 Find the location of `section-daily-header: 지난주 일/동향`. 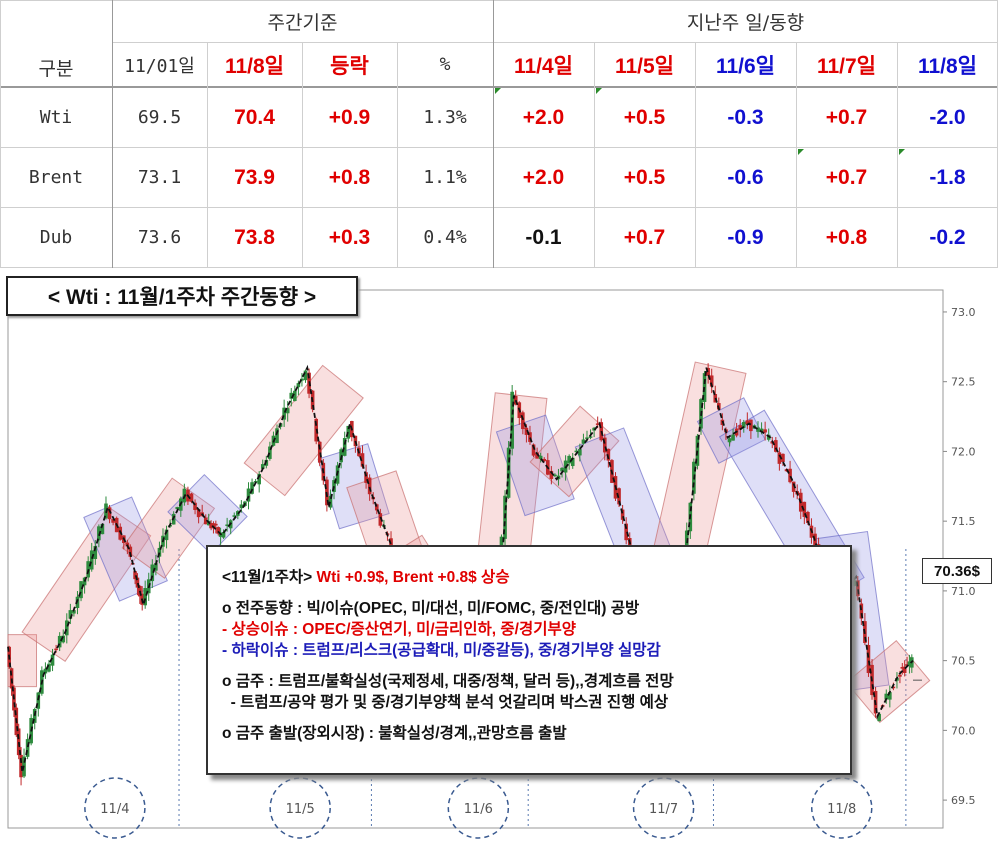

section-daily-header: 지난주 일/동향 is located at coordinates (745, 22).